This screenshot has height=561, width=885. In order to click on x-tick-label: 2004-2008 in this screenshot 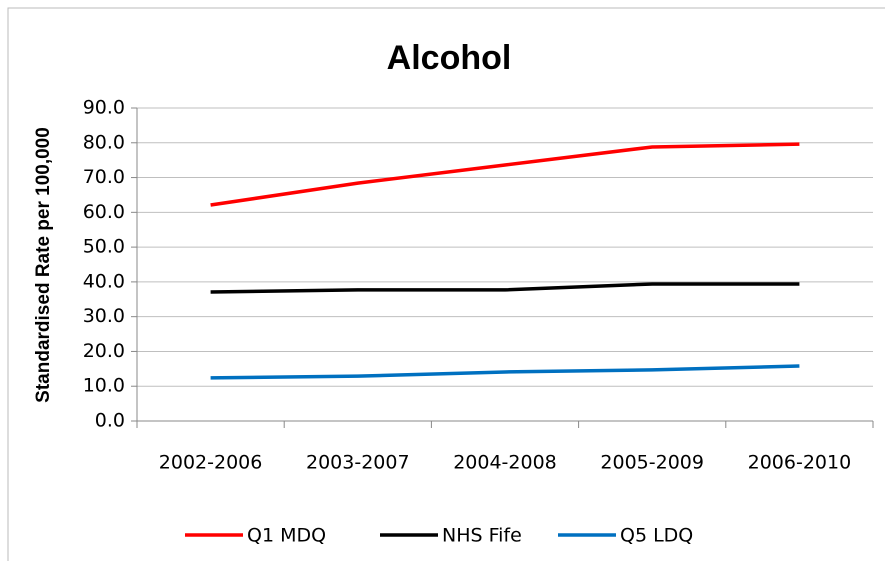, I will do `click(505, 463)`.